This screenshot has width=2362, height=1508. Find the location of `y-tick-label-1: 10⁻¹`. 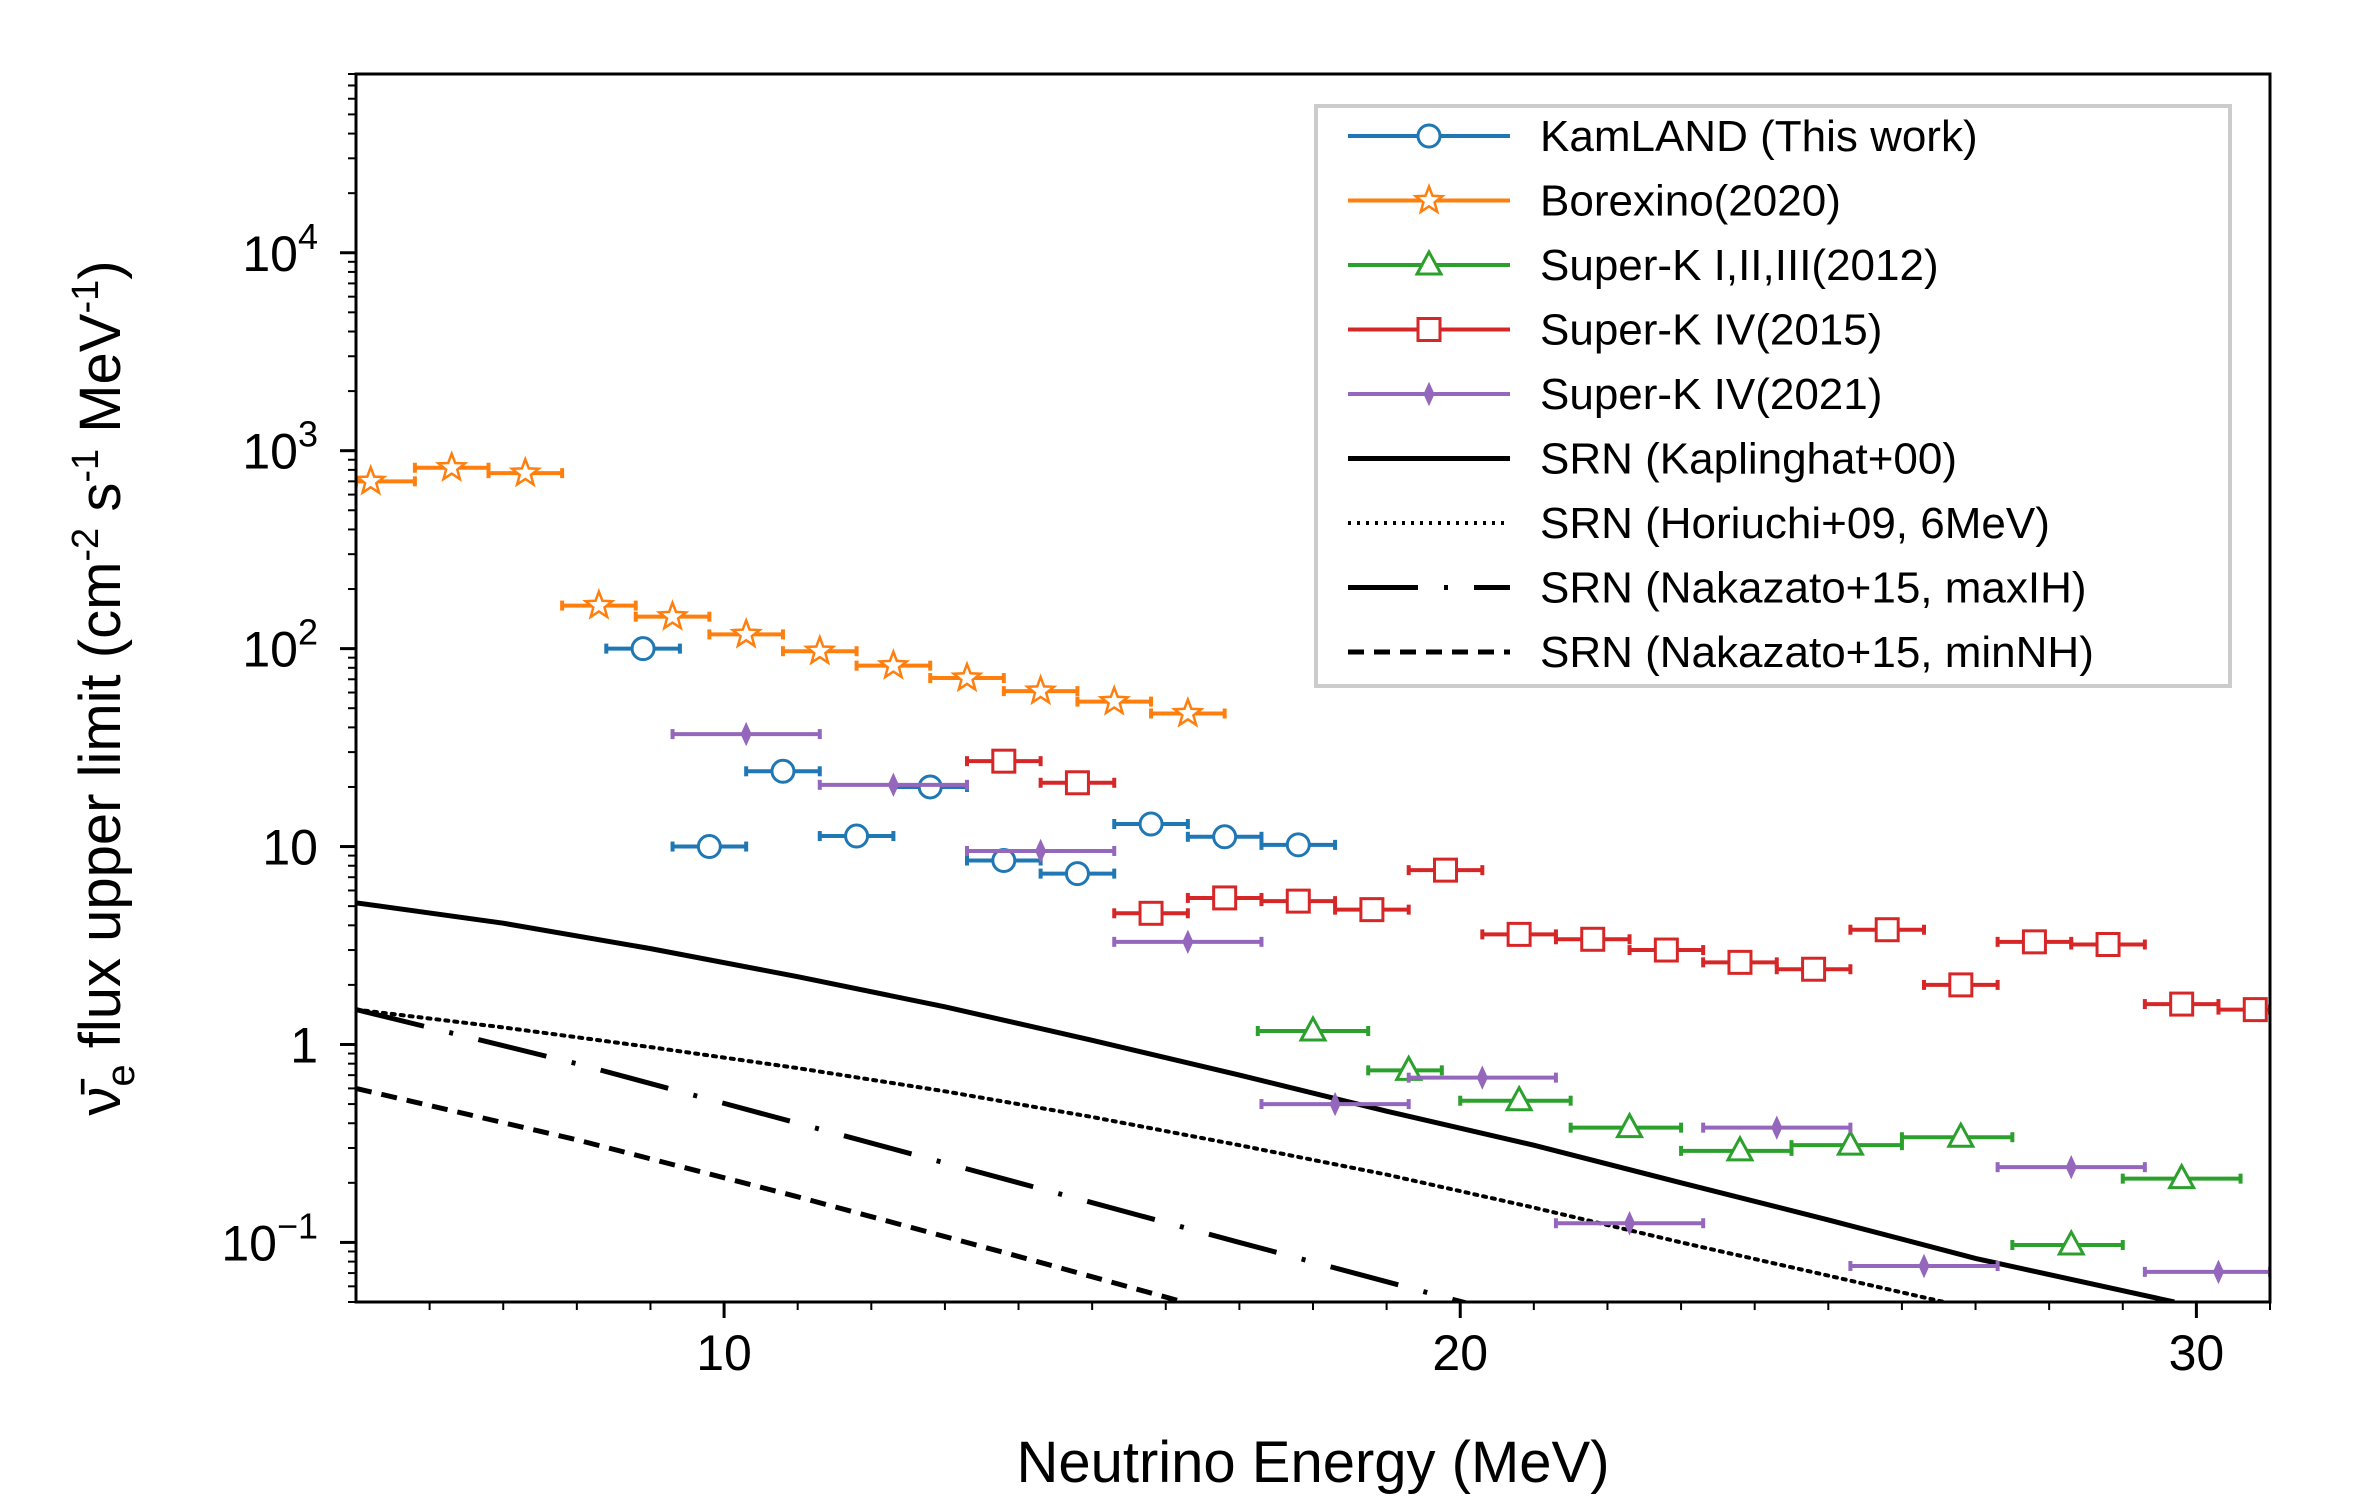

y-tick-label-1: 10⁻¹ is located at coordinates (269, 1238).